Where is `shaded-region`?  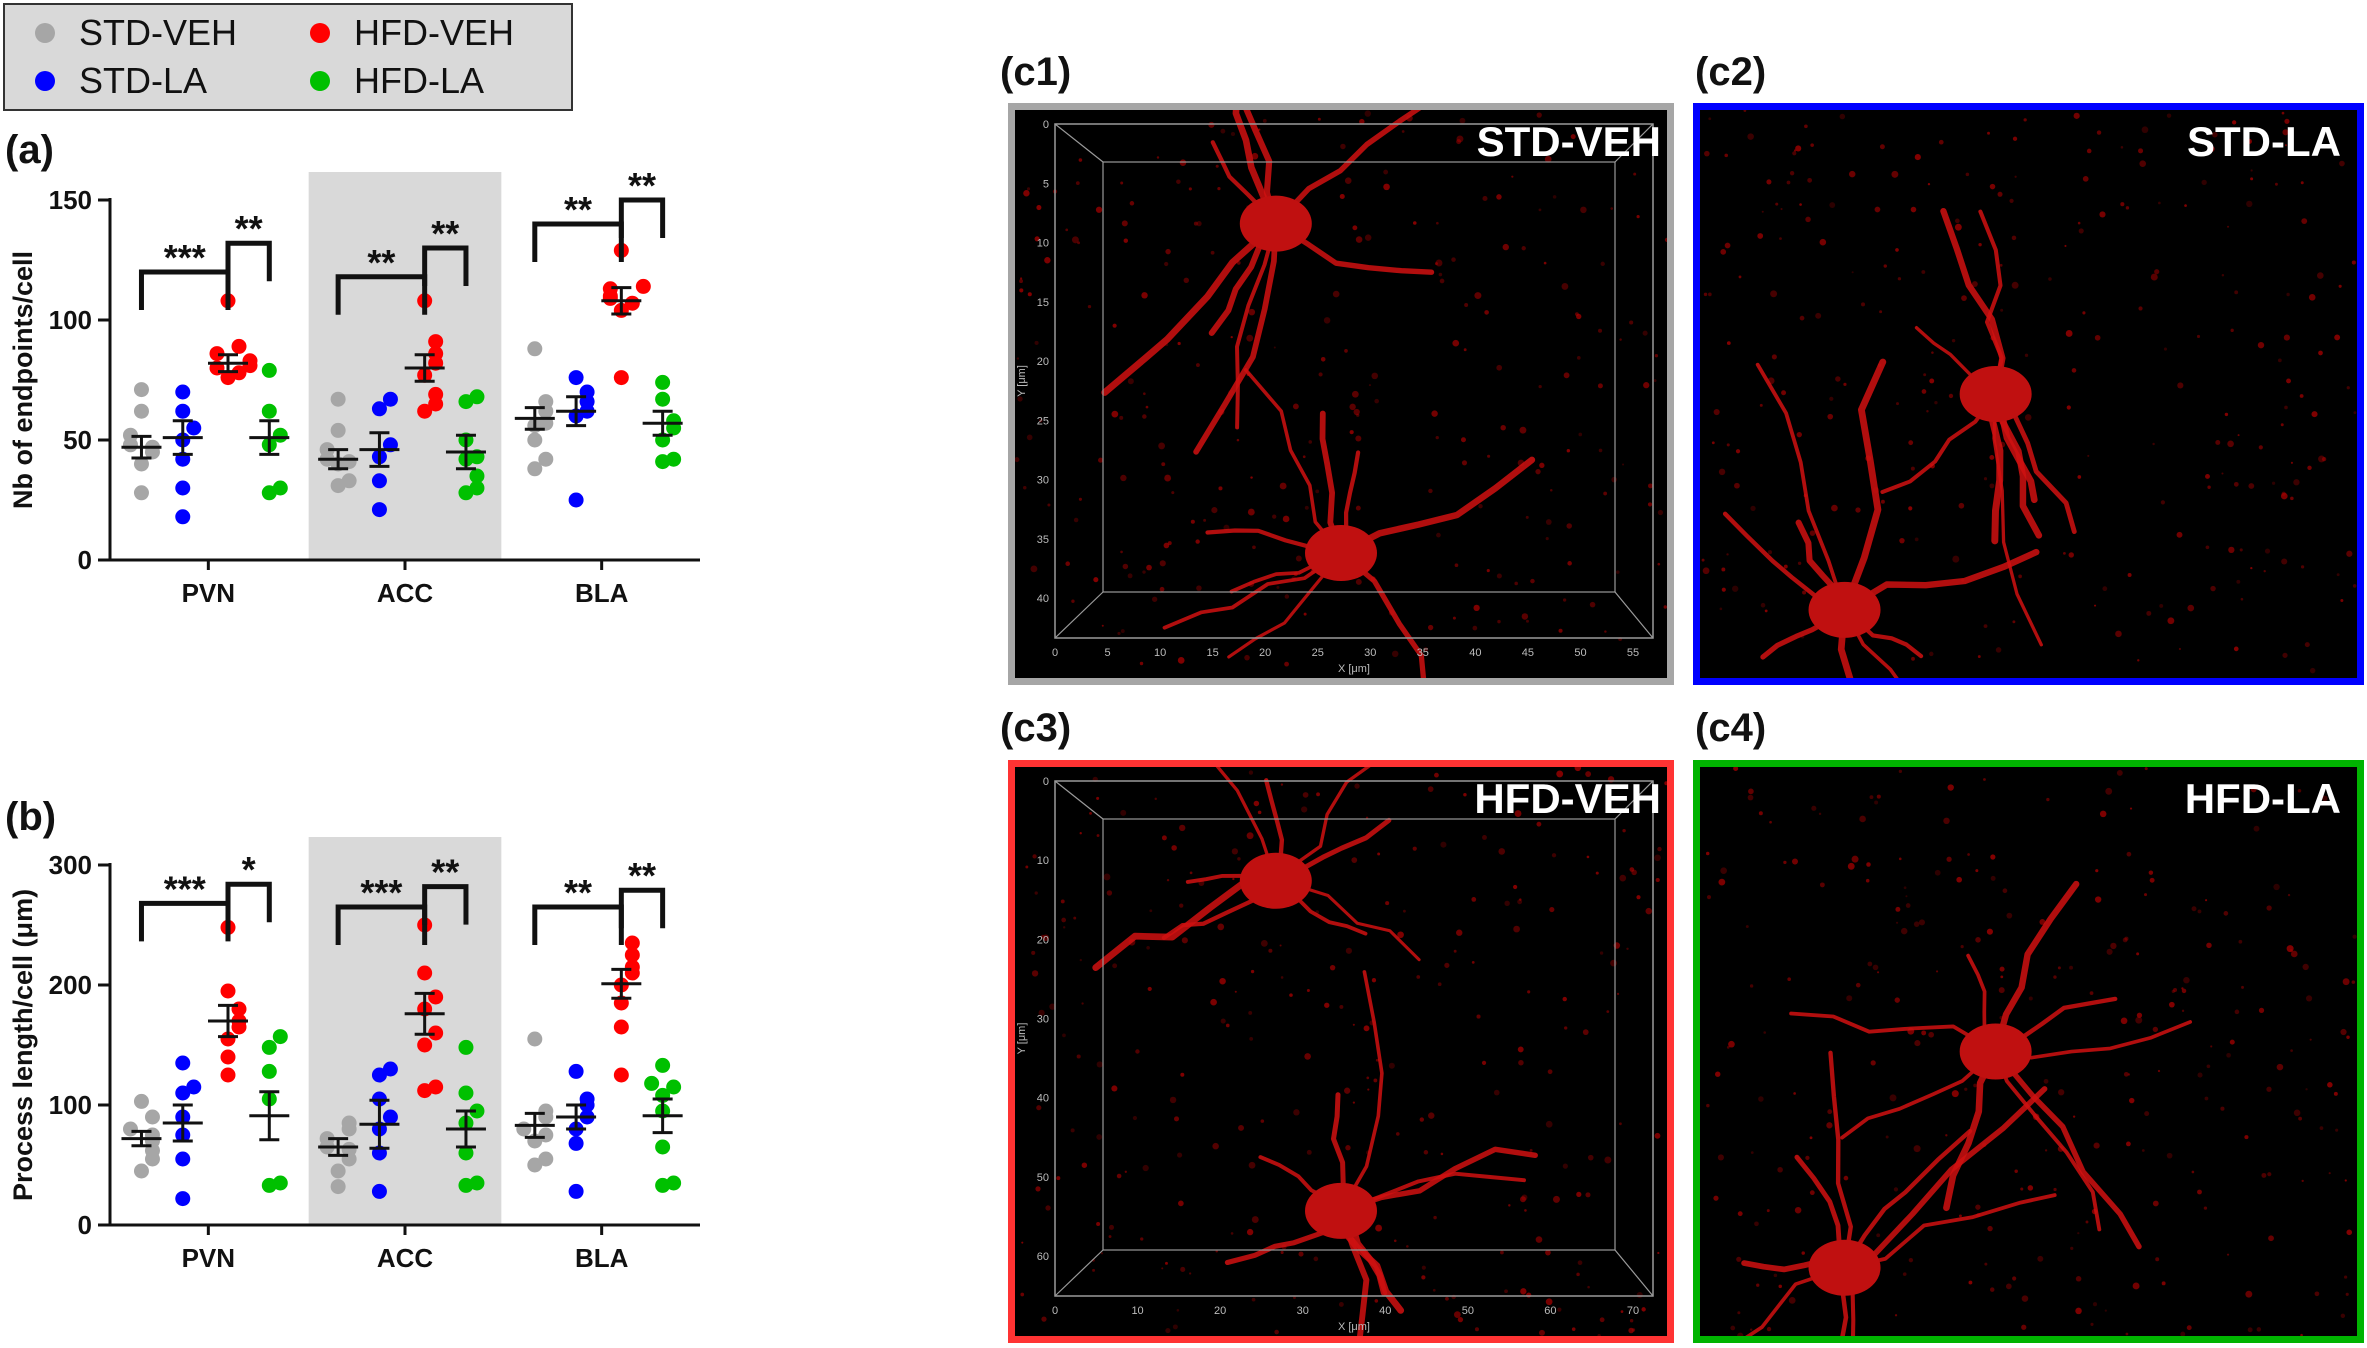 shaded-region is located at coordinates (405, 1031).